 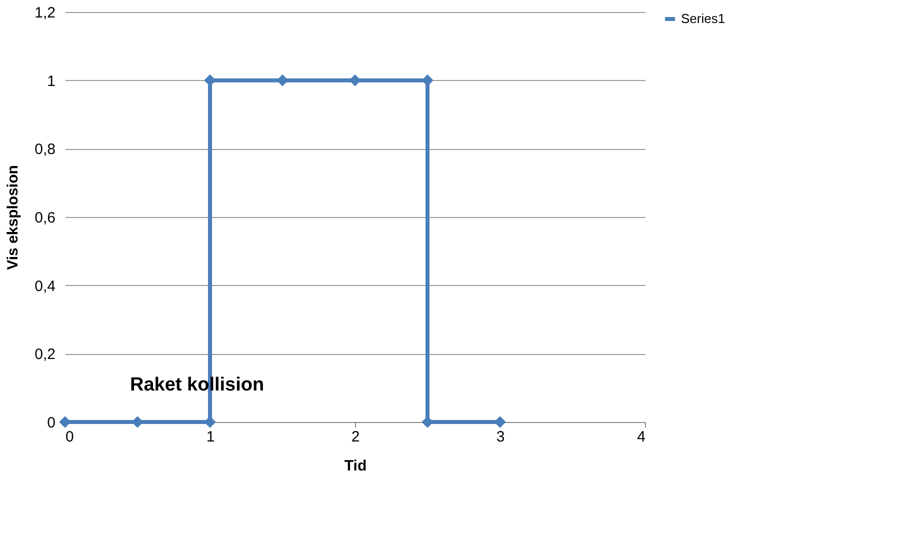 What do you see at coordinates (45, 13) in the screenshot?
I see `y-tick-label: 1,2` at bounding box center [45, 13].